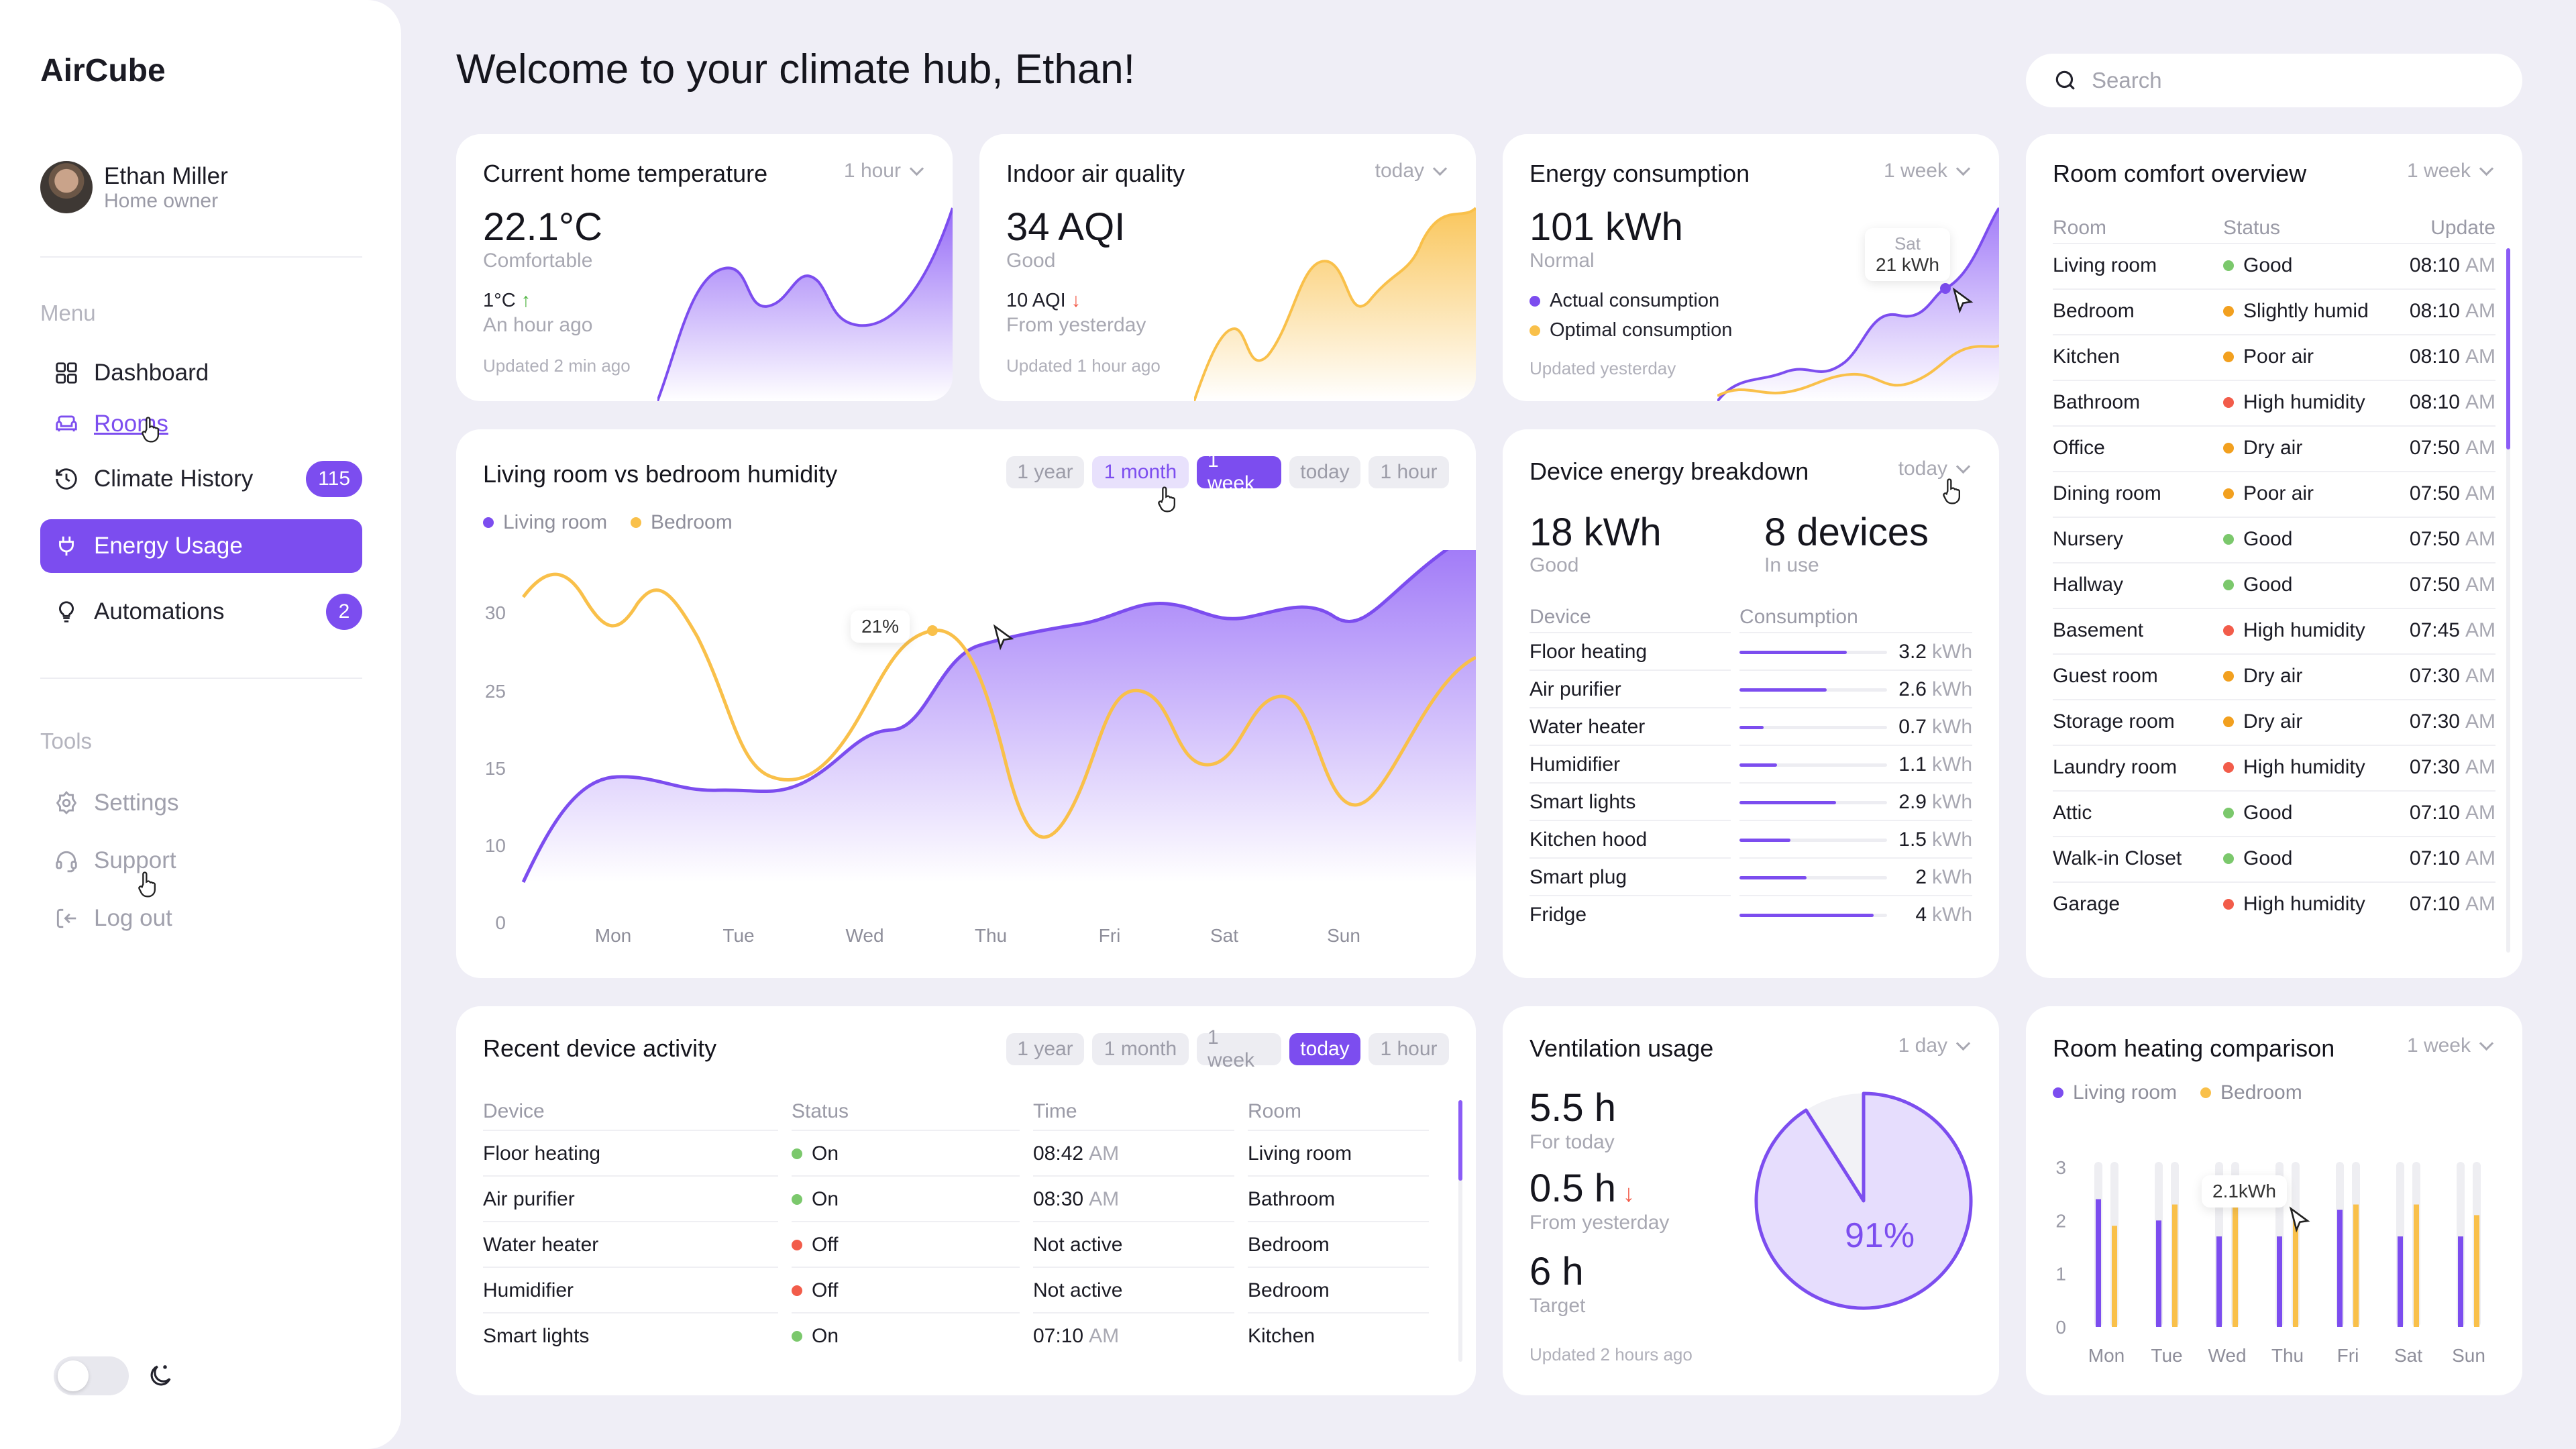 The image size is (2576, 1449). Describe the element at coordinates (2274, 402) in the screenshot. I see `table-row: Bathroom High humidity 08:10 AM` at that location.